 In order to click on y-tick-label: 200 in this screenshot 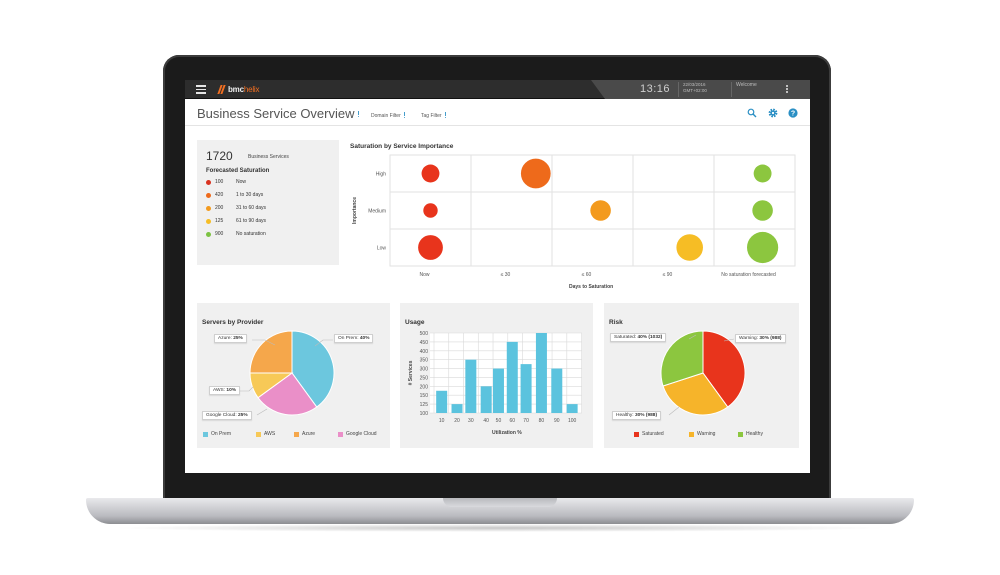, I will do `click(424, 387)`.